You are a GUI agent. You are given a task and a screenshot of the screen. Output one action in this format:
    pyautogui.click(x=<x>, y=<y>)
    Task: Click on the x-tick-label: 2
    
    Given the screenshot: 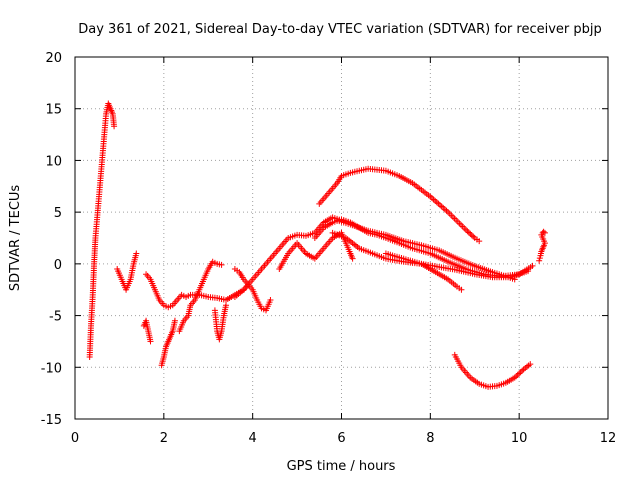 What is the action you would take?
    pyautogui.click(x=164, y=438)
    